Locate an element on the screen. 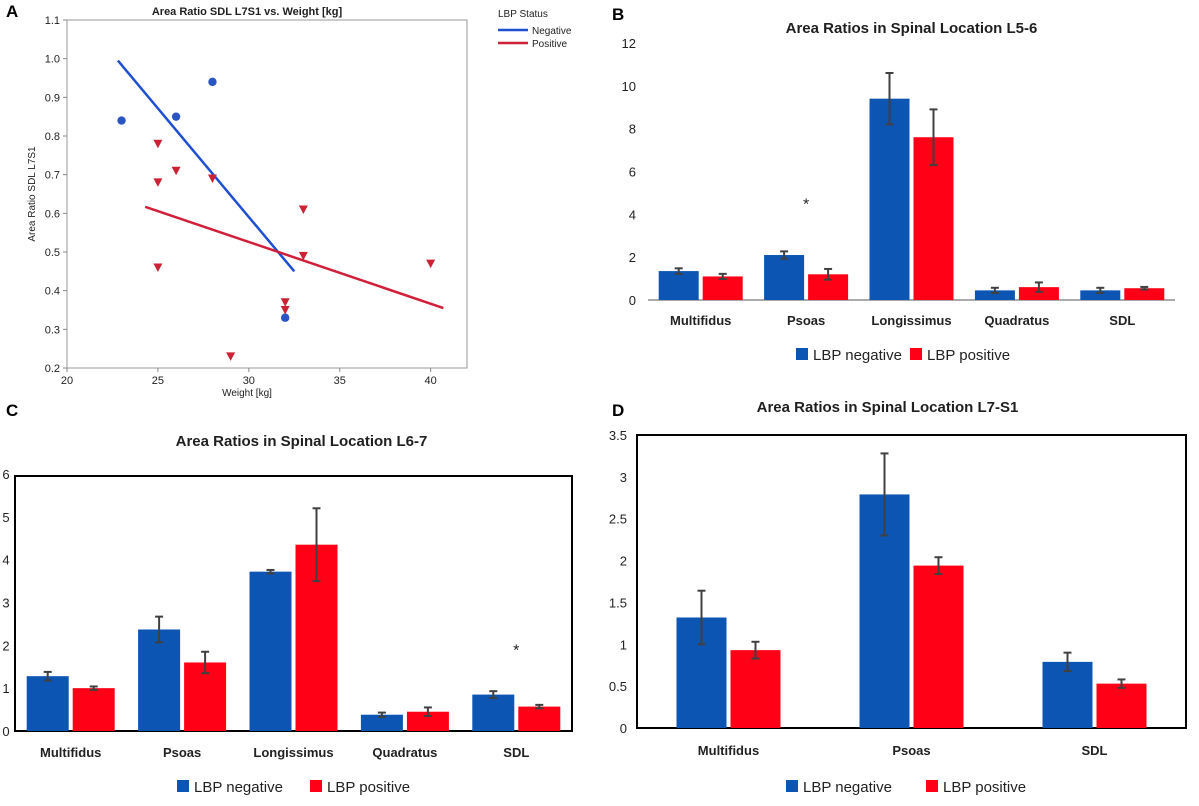 The height and width of the screenshot is (806, 1199). y-tick-label: 0.8 is located at coordinates (52, 137).